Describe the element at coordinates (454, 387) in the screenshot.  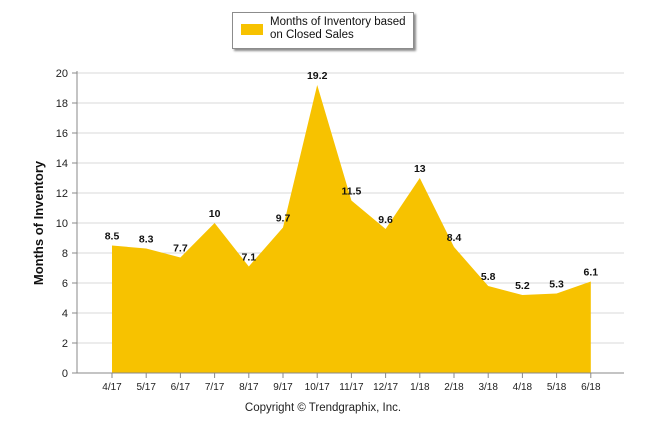
I see `x-tick-label: 2/18` at that location.